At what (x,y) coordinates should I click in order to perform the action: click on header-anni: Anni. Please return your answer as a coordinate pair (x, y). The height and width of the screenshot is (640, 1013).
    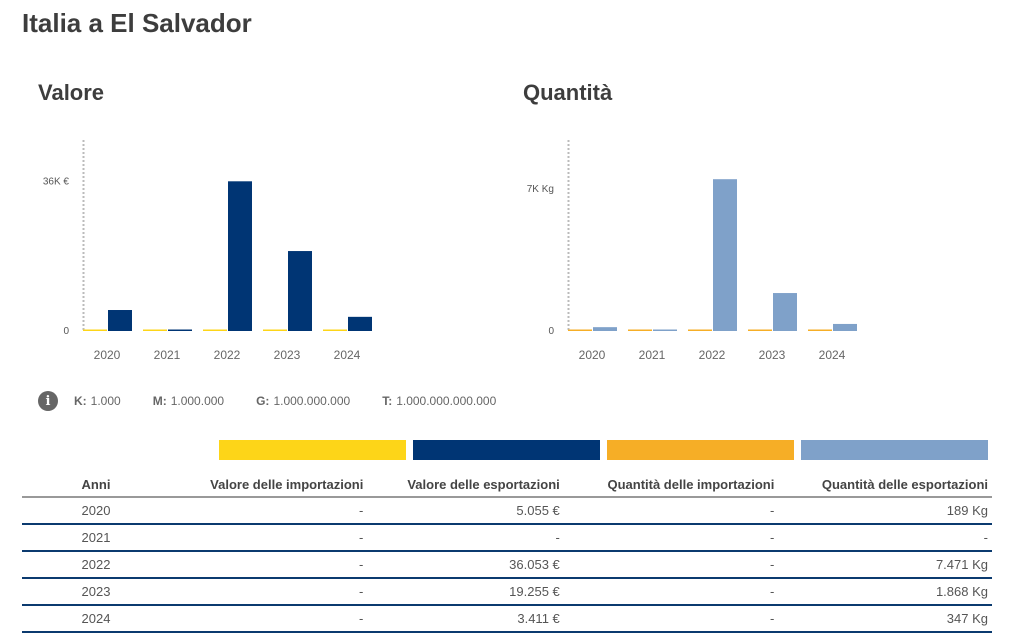
    Looking at the image, I should click on (96, 485).